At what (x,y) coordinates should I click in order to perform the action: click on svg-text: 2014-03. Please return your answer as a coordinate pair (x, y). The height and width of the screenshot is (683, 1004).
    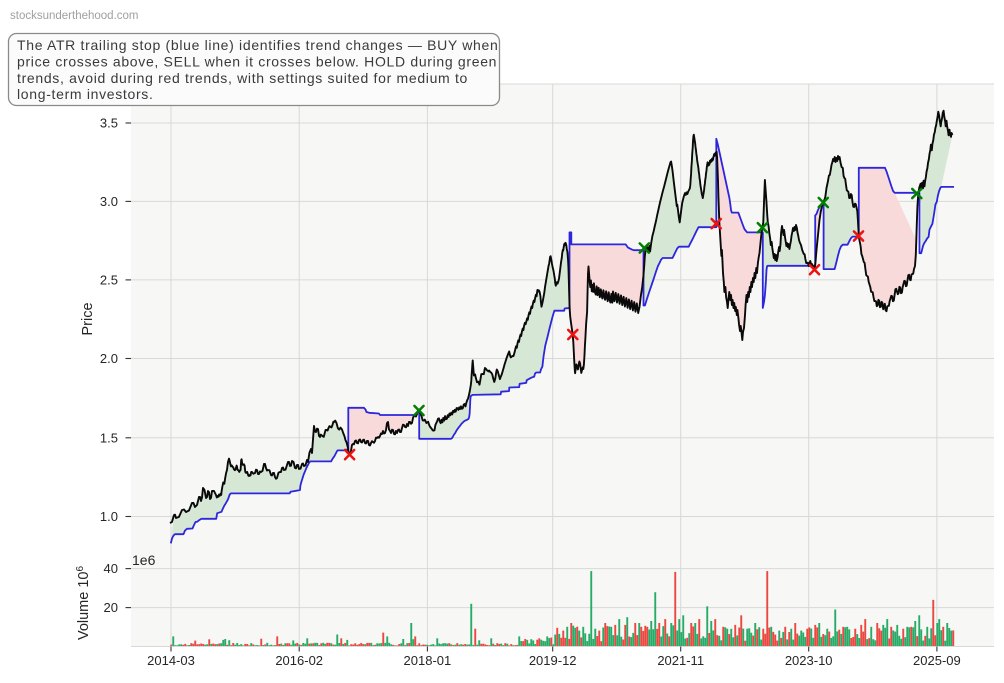
    Looking at the image, I should click on (171, 660).